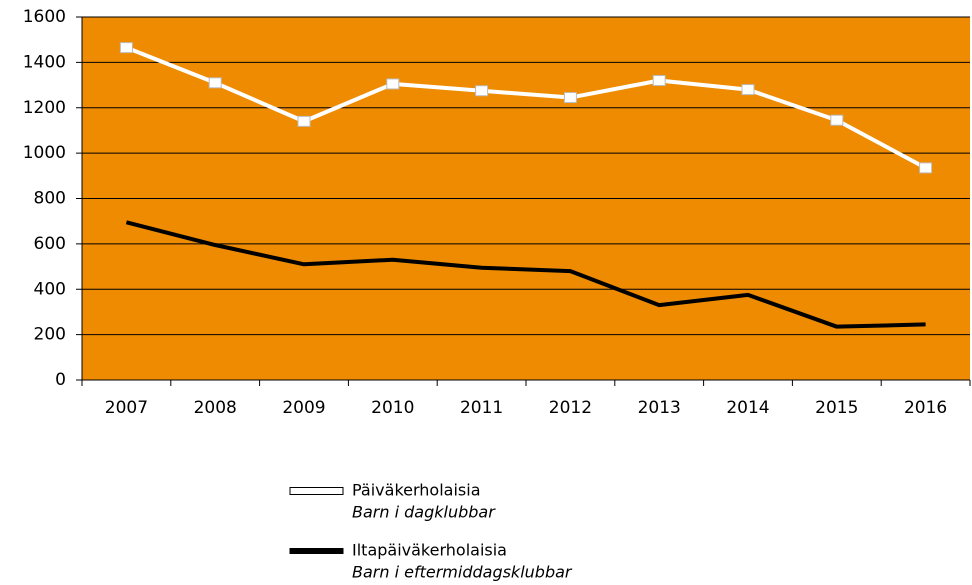 The height and width of the screenshot is (585, 972). I want to click on legend-label: Iltapäiväkerholaisia, so click(429, 550).